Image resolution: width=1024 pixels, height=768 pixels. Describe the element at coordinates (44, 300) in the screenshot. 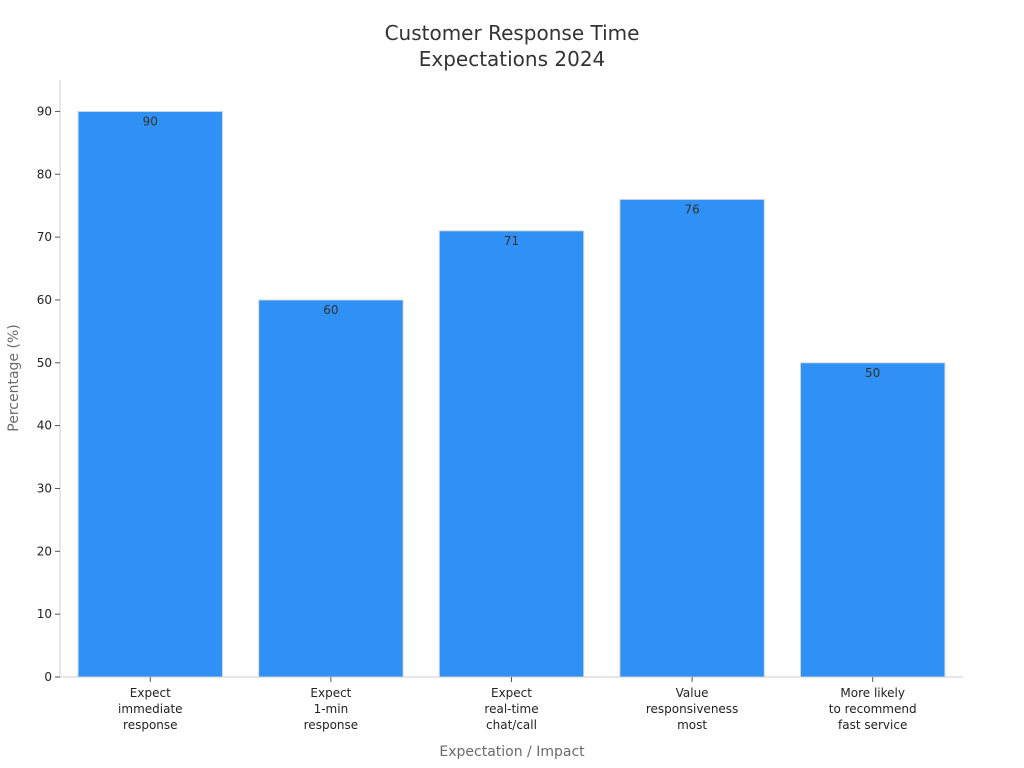

I see `y-tick-label: 60` at that location.